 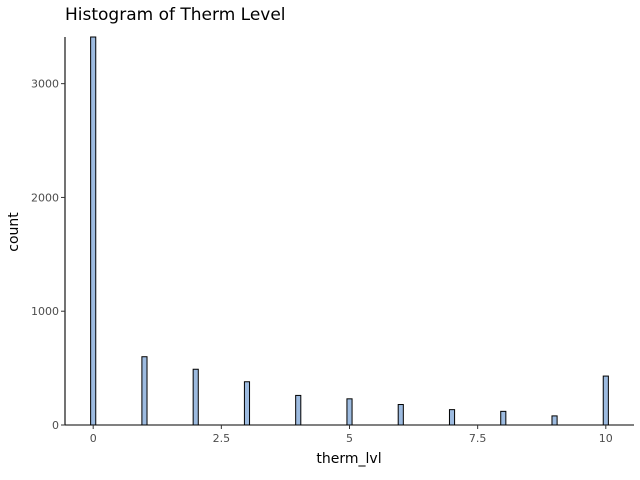 I want to click on x-tick-label: 5, so click(x=349, y=438).